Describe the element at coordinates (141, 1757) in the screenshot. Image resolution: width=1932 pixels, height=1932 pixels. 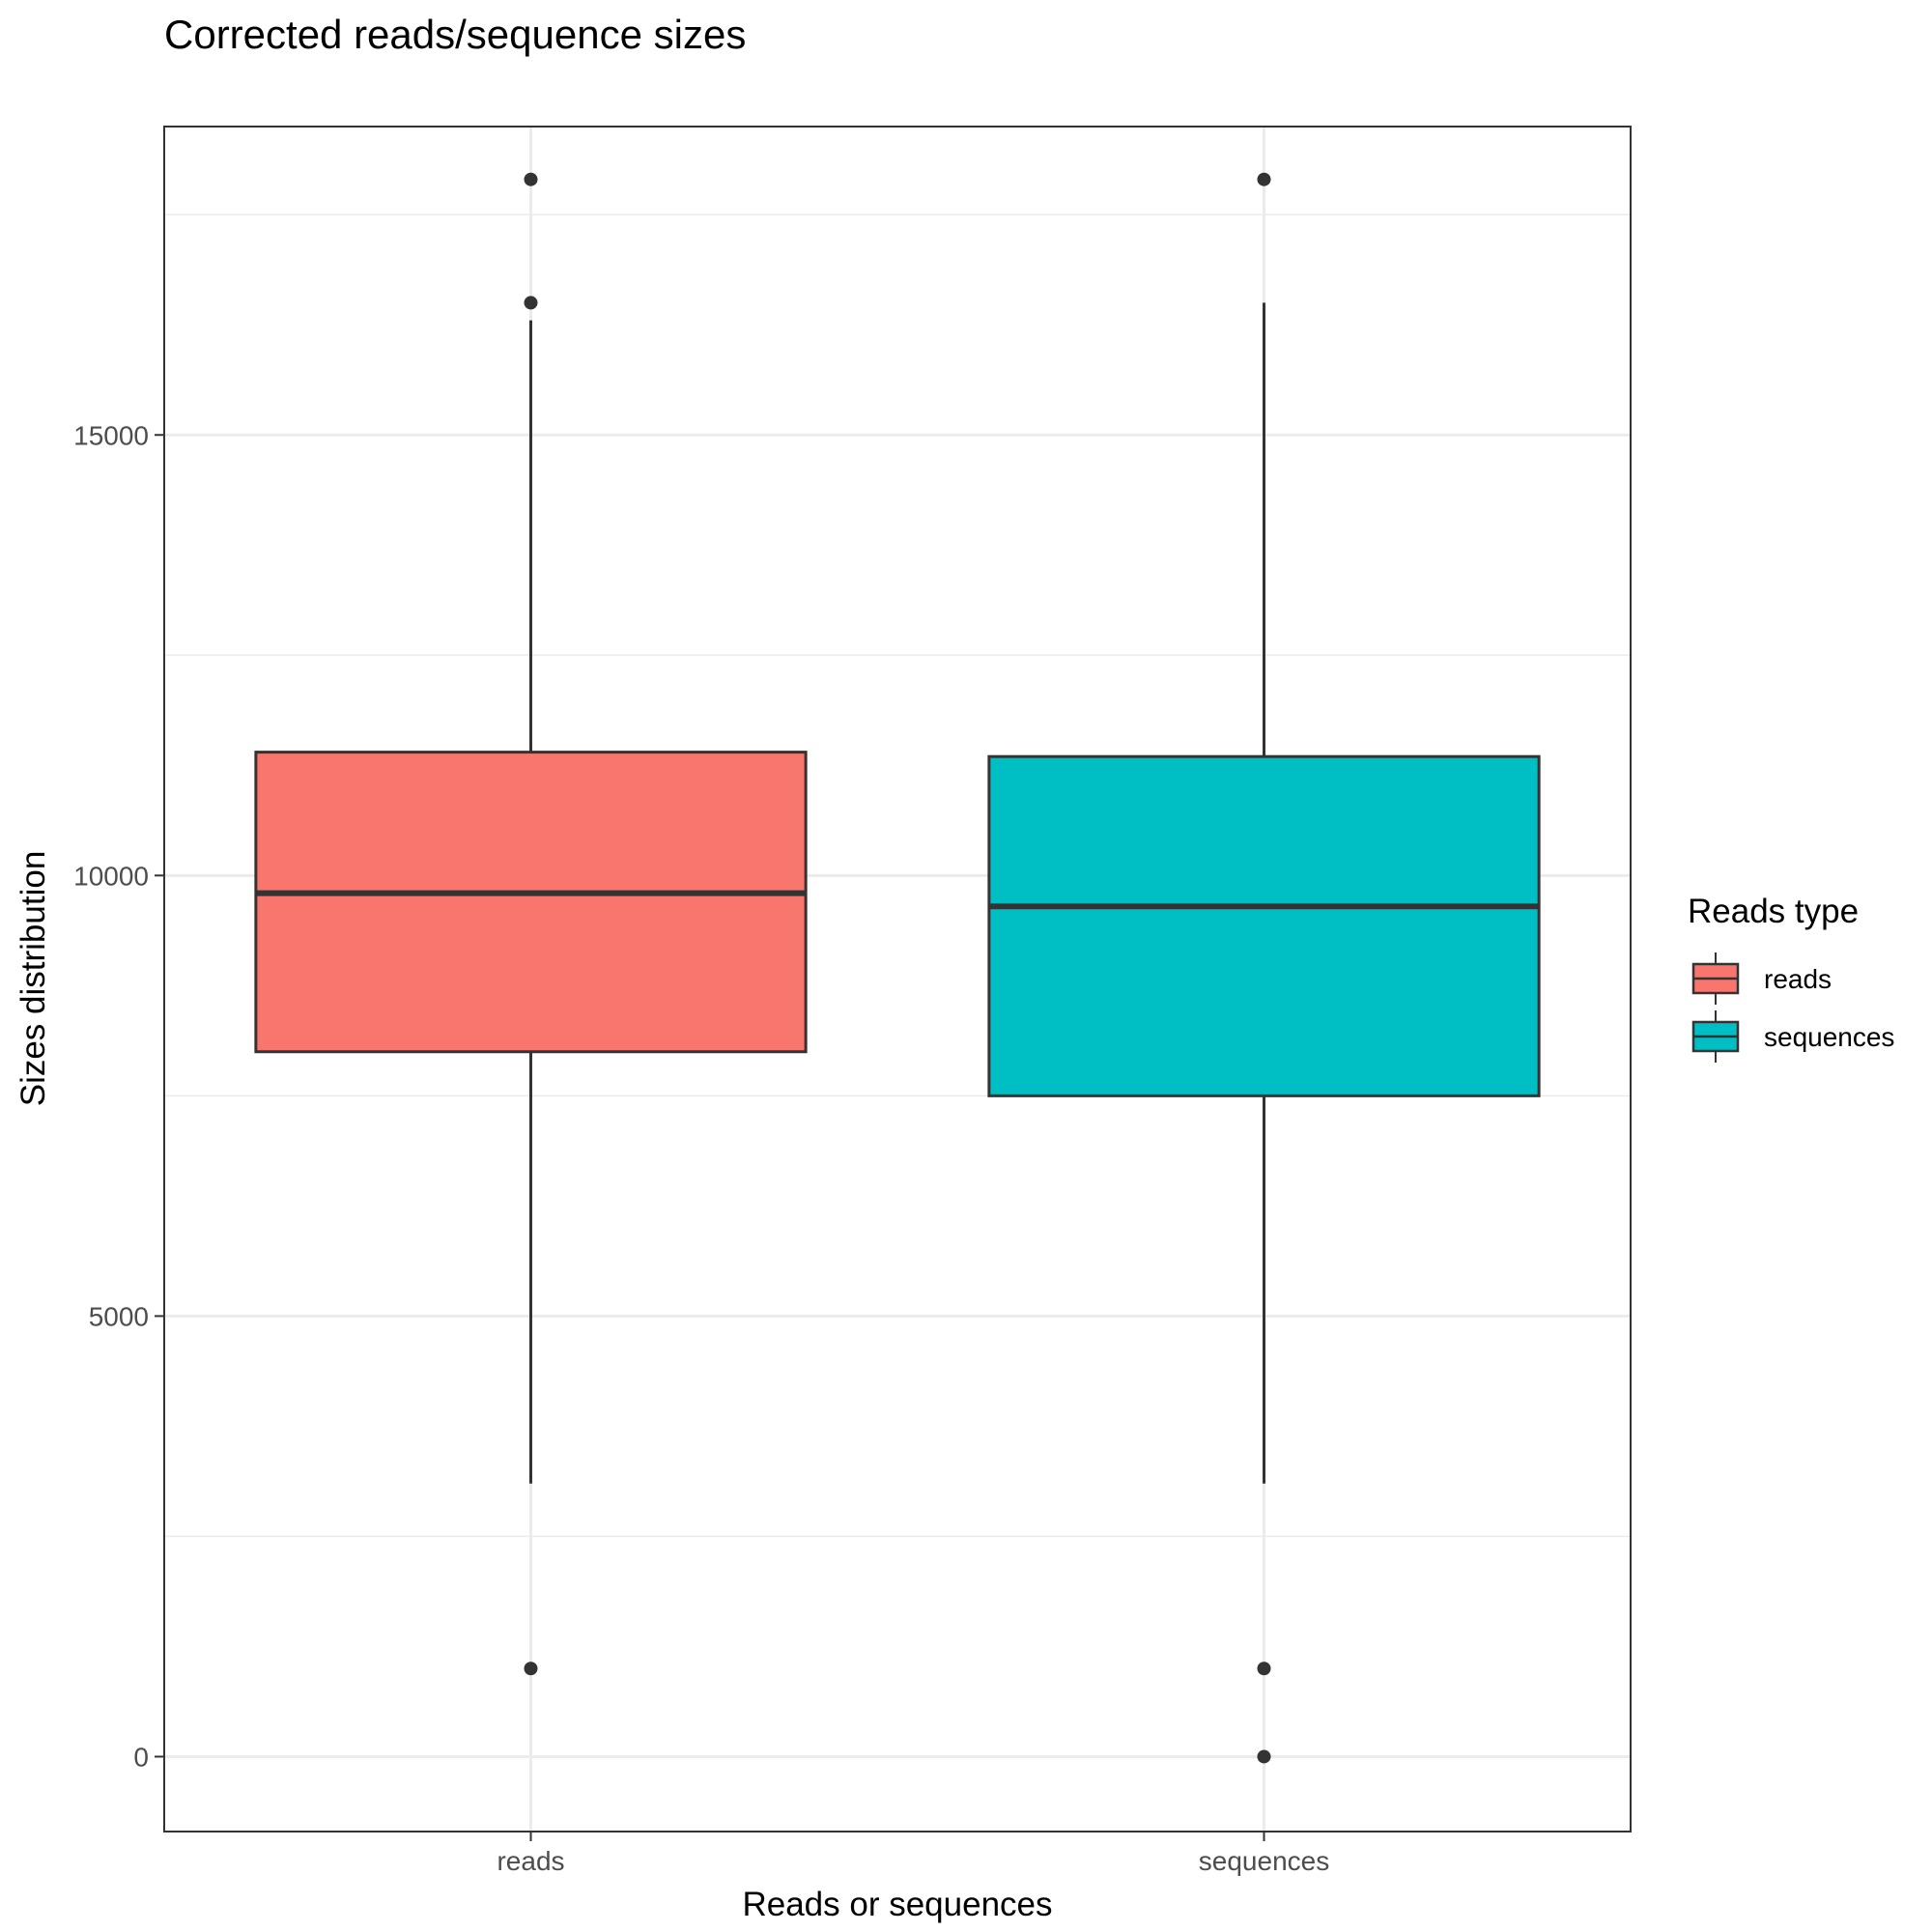
I see `y-tick-label: 0` at that location.